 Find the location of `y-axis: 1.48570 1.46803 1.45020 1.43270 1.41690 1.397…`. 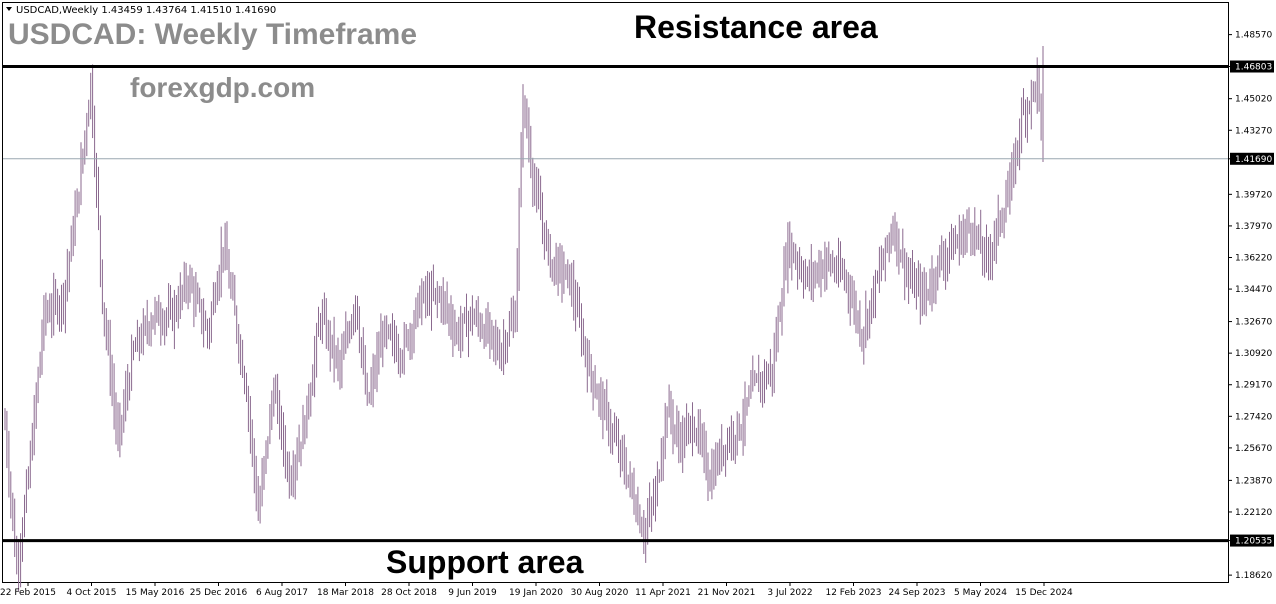

y-axis: 1.48570 1.46803 1.45020 1.43270 1.41690 1.397… is located at coordinates (1251, 306).